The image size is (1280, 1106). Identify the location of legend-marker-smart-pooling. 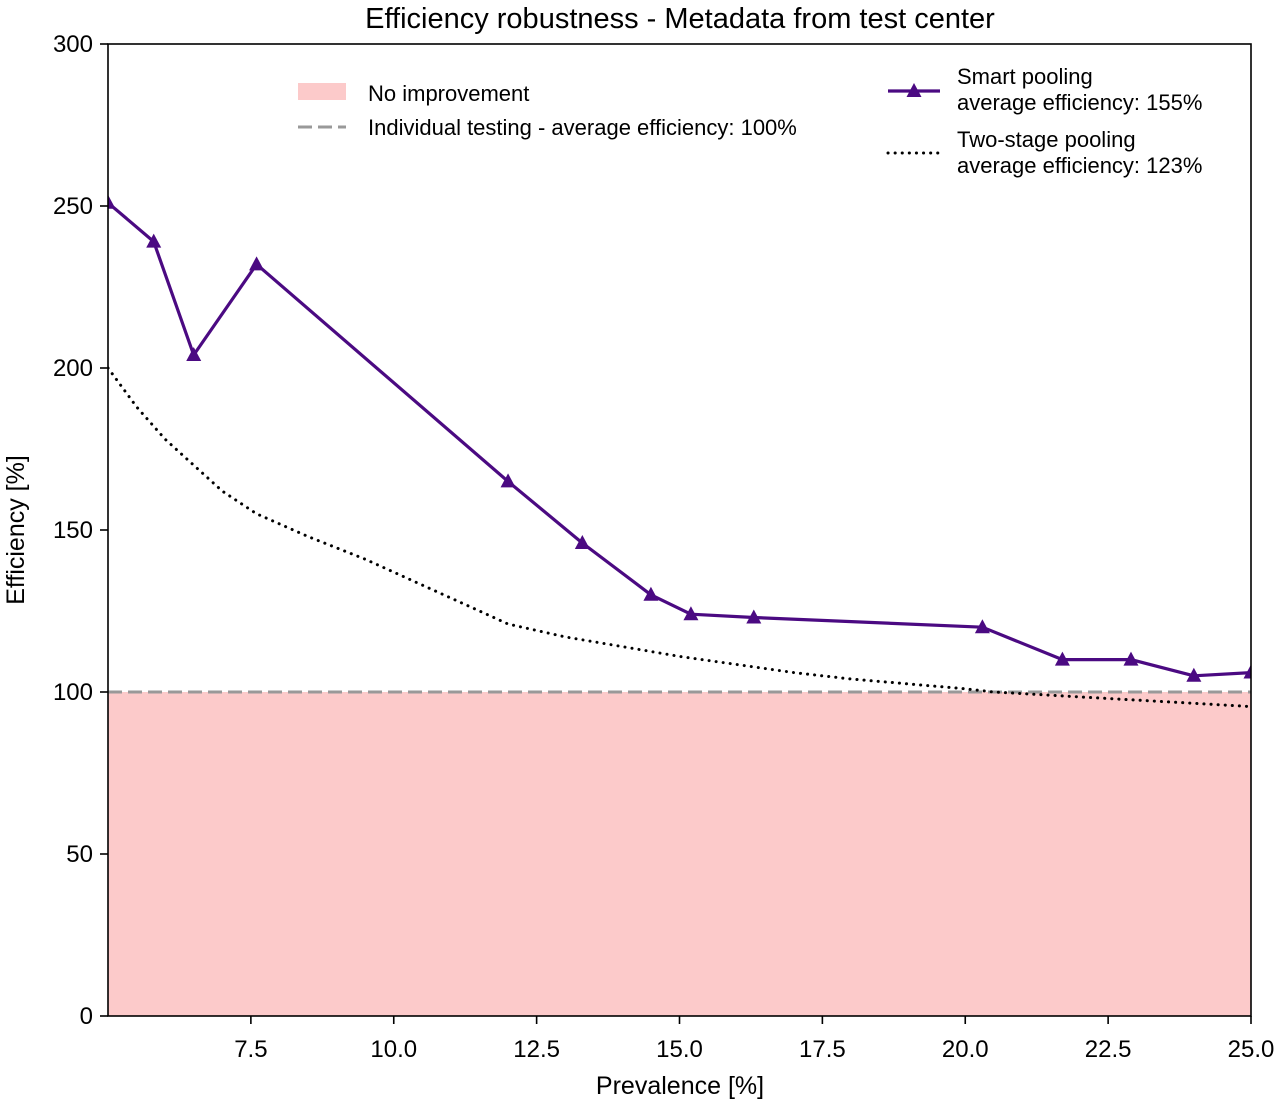
(914, 90).